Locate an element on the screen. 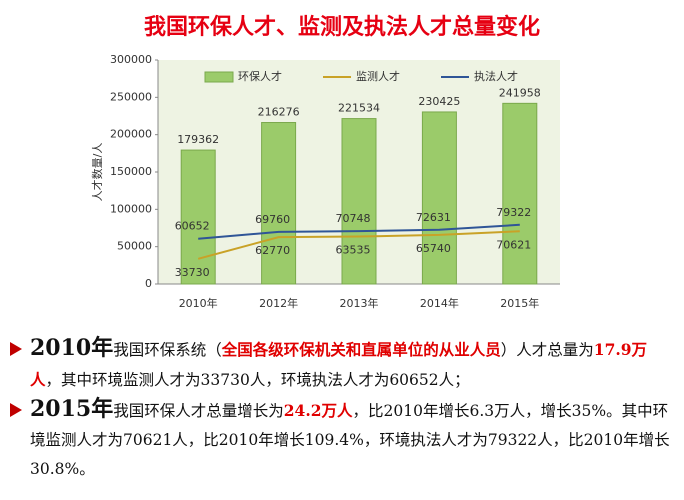 Image resolution: width=684 pixels, height=500 pixels. x-tick-label: 2010年 is located at coordinates (198, 303).